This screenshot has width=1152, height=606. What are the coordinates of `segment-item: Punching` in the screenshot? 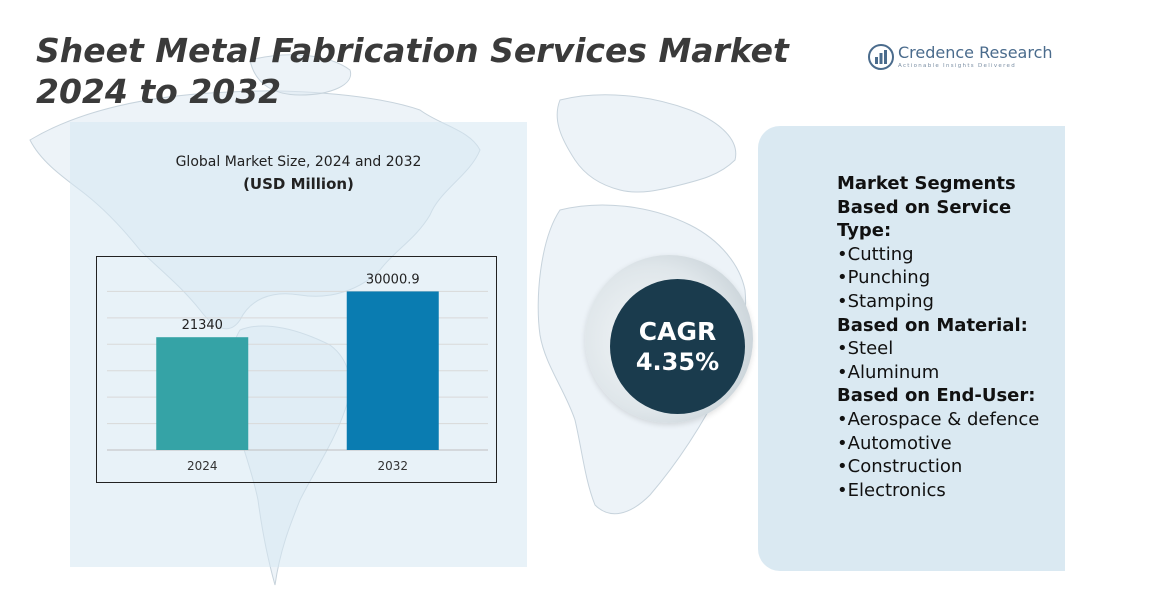 It's located at (951, 278).